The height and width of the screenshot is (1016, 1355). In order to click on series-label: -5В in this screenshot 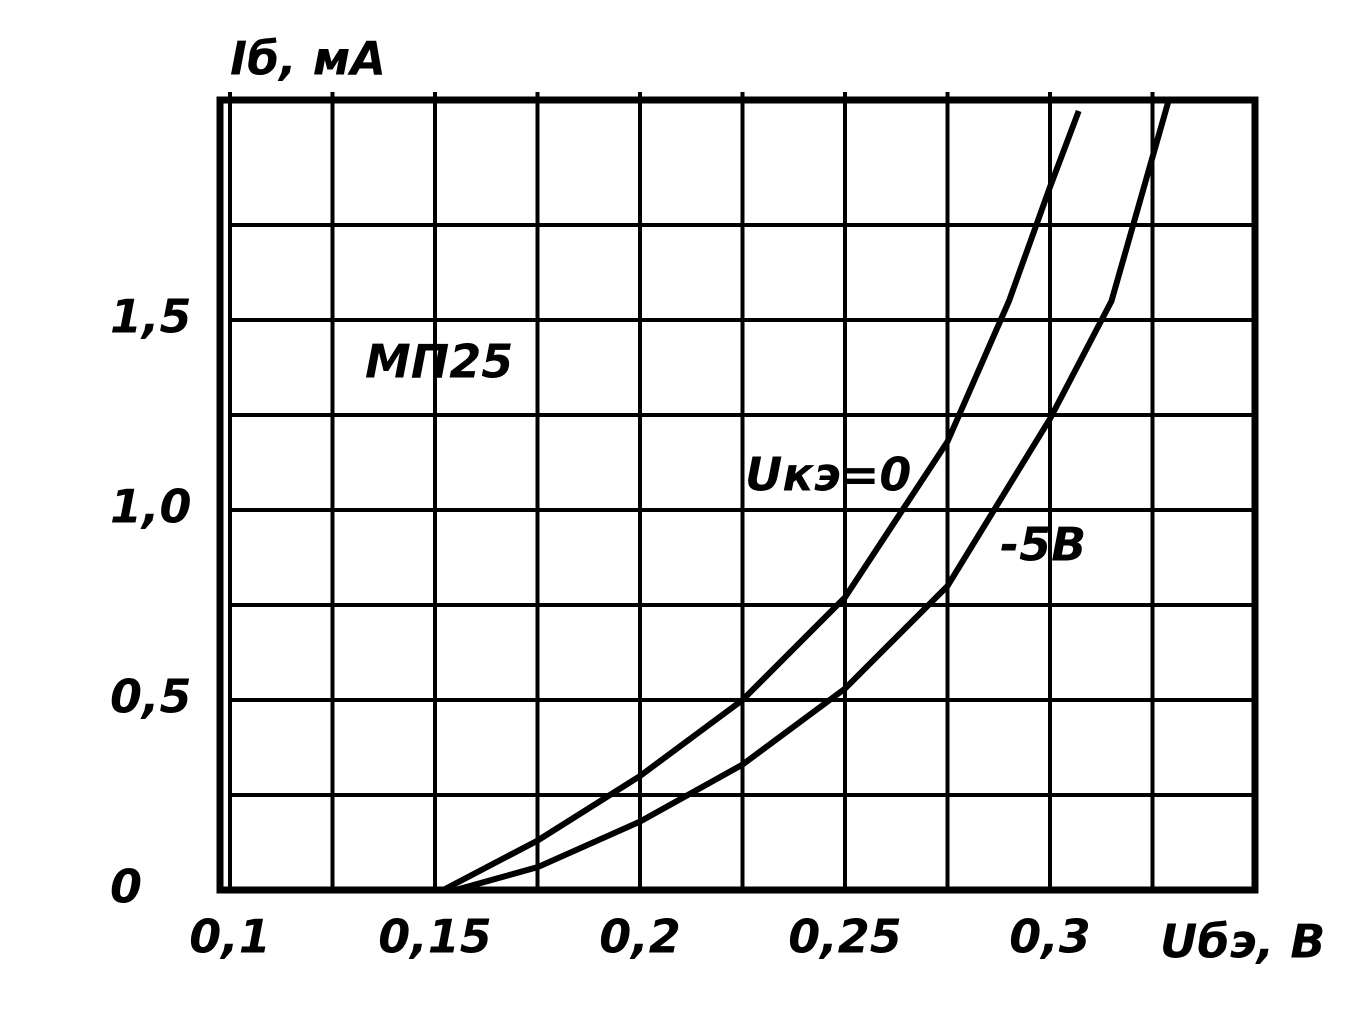, I will do `click(1043, 545)`.